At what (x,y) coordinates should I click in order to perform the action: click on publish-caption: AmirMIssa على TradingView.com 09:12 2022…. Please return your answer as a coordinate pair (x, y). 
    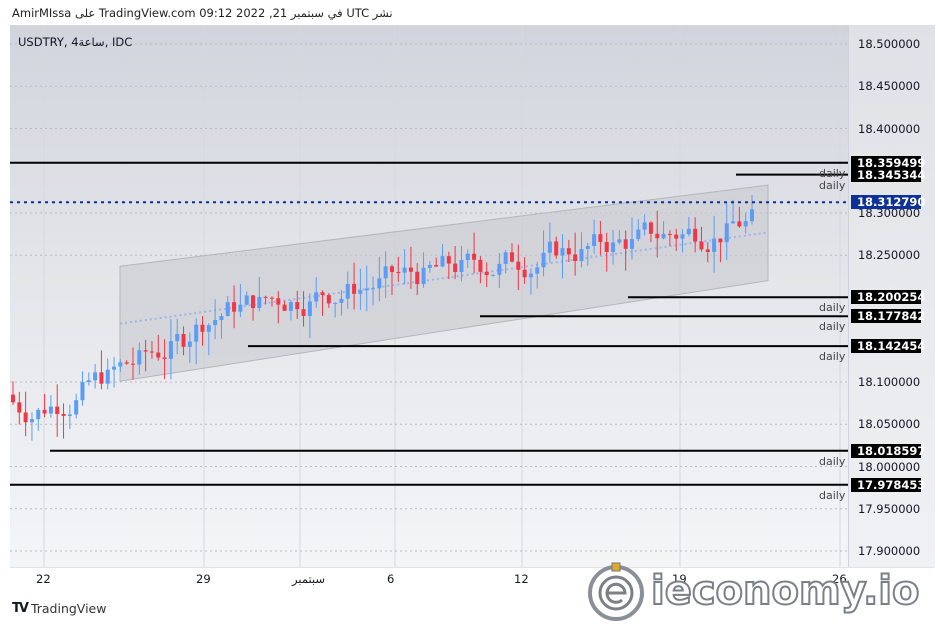
    Looking at the image, I should click on (202, 13).